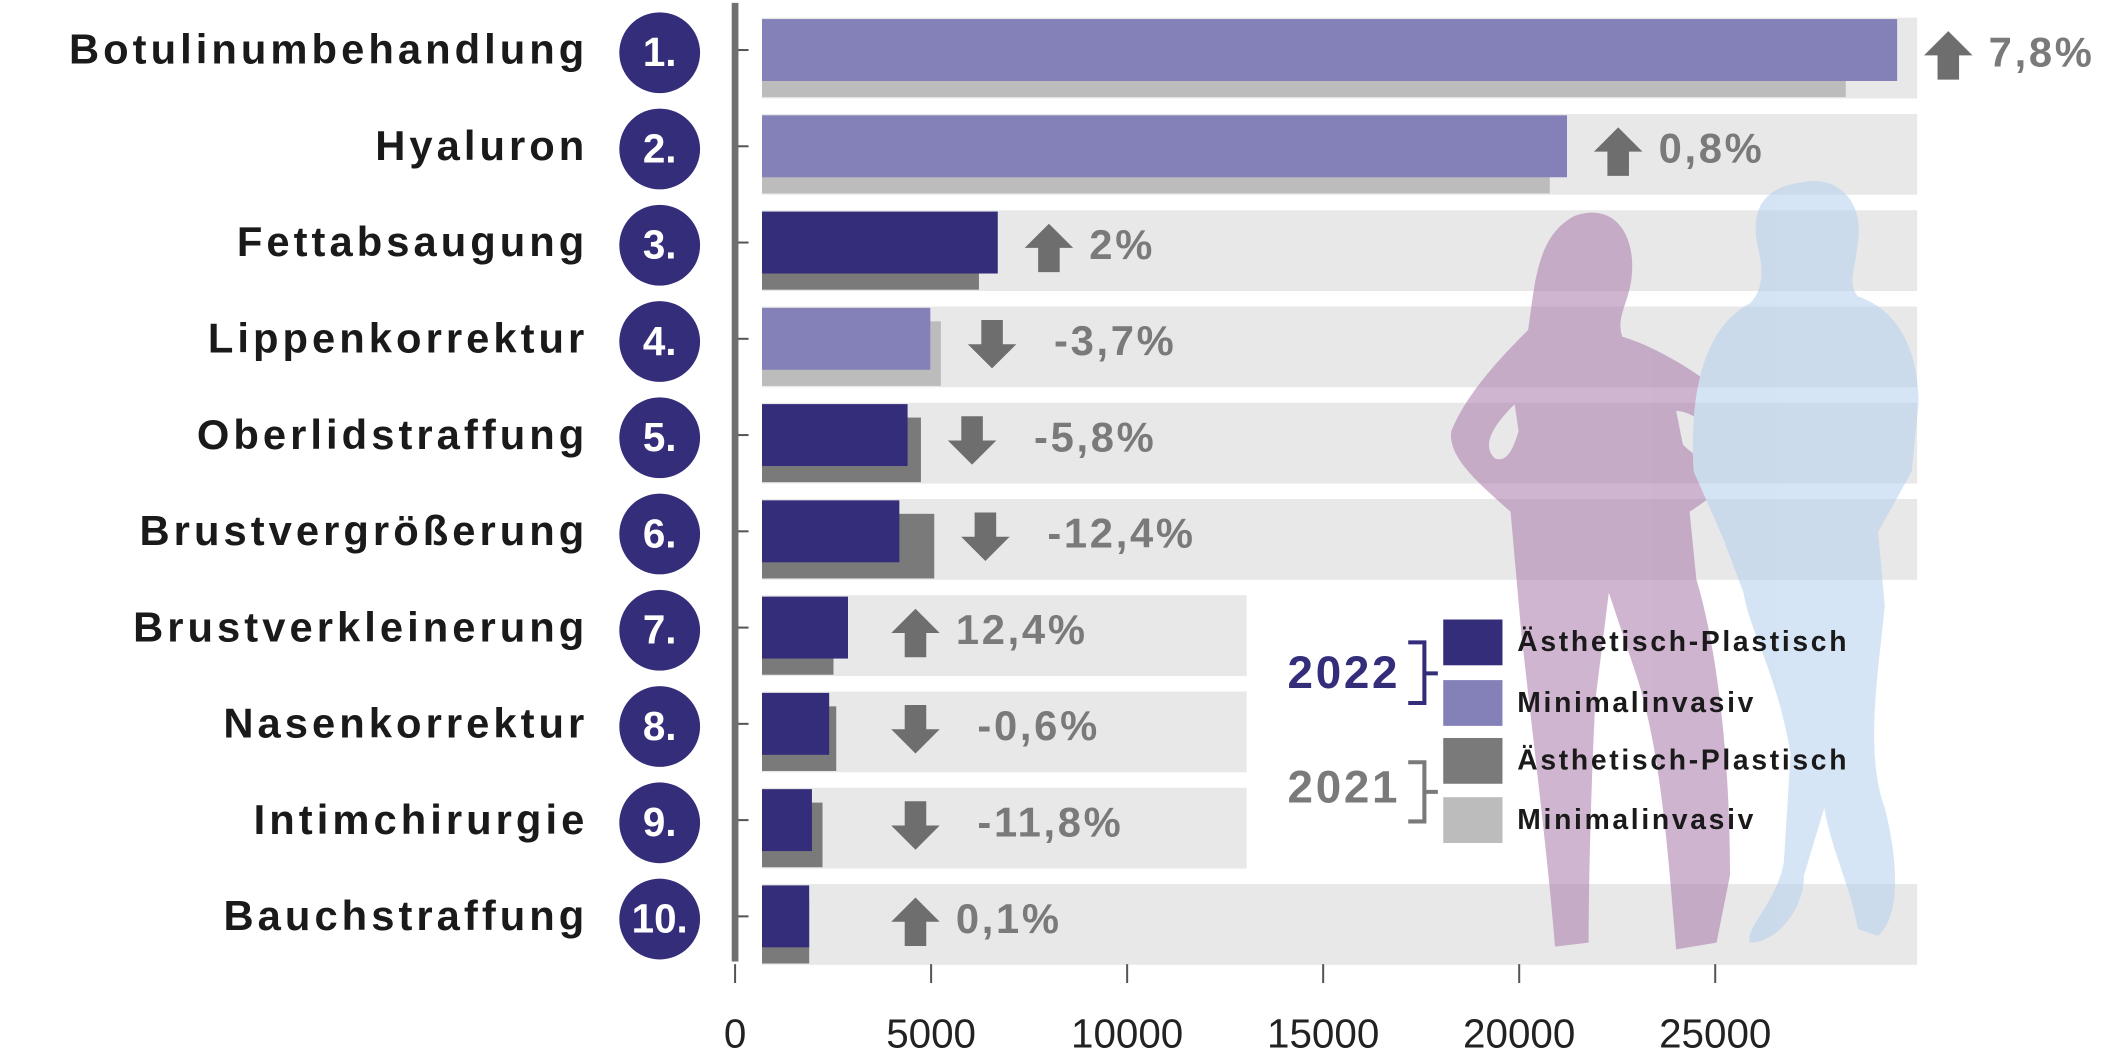 This screenshot has height=1064, width=2111. I want to click on x-tick-label: 0, so click(735, 1034).